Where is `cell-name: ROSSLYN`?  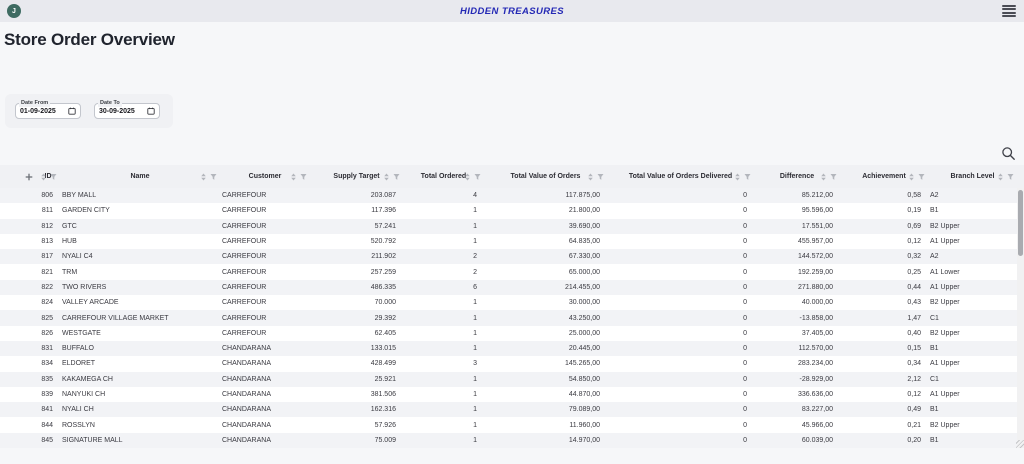
cell-name: ROSSLYN is located at coordinates (78, 425).